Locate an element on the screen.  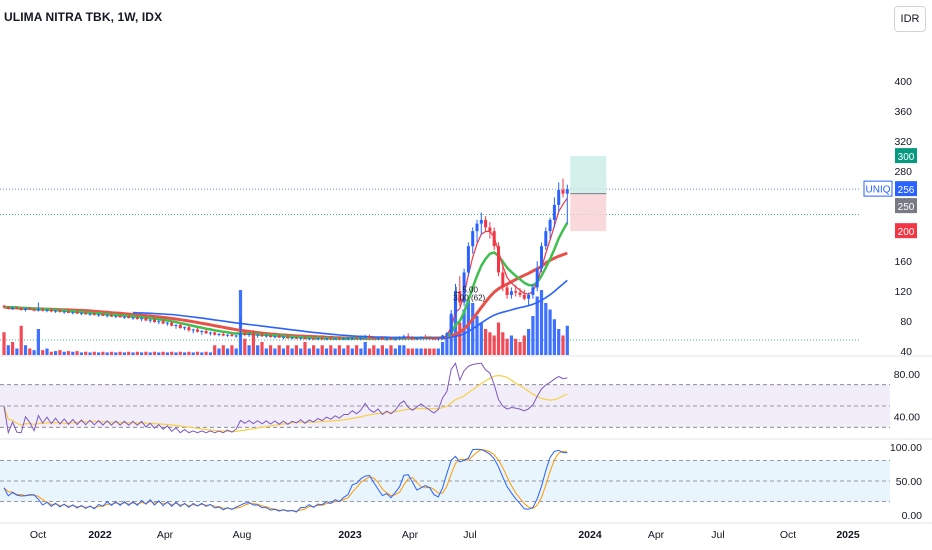
price-badge-label: 200 is located at coordinates (906, 232).